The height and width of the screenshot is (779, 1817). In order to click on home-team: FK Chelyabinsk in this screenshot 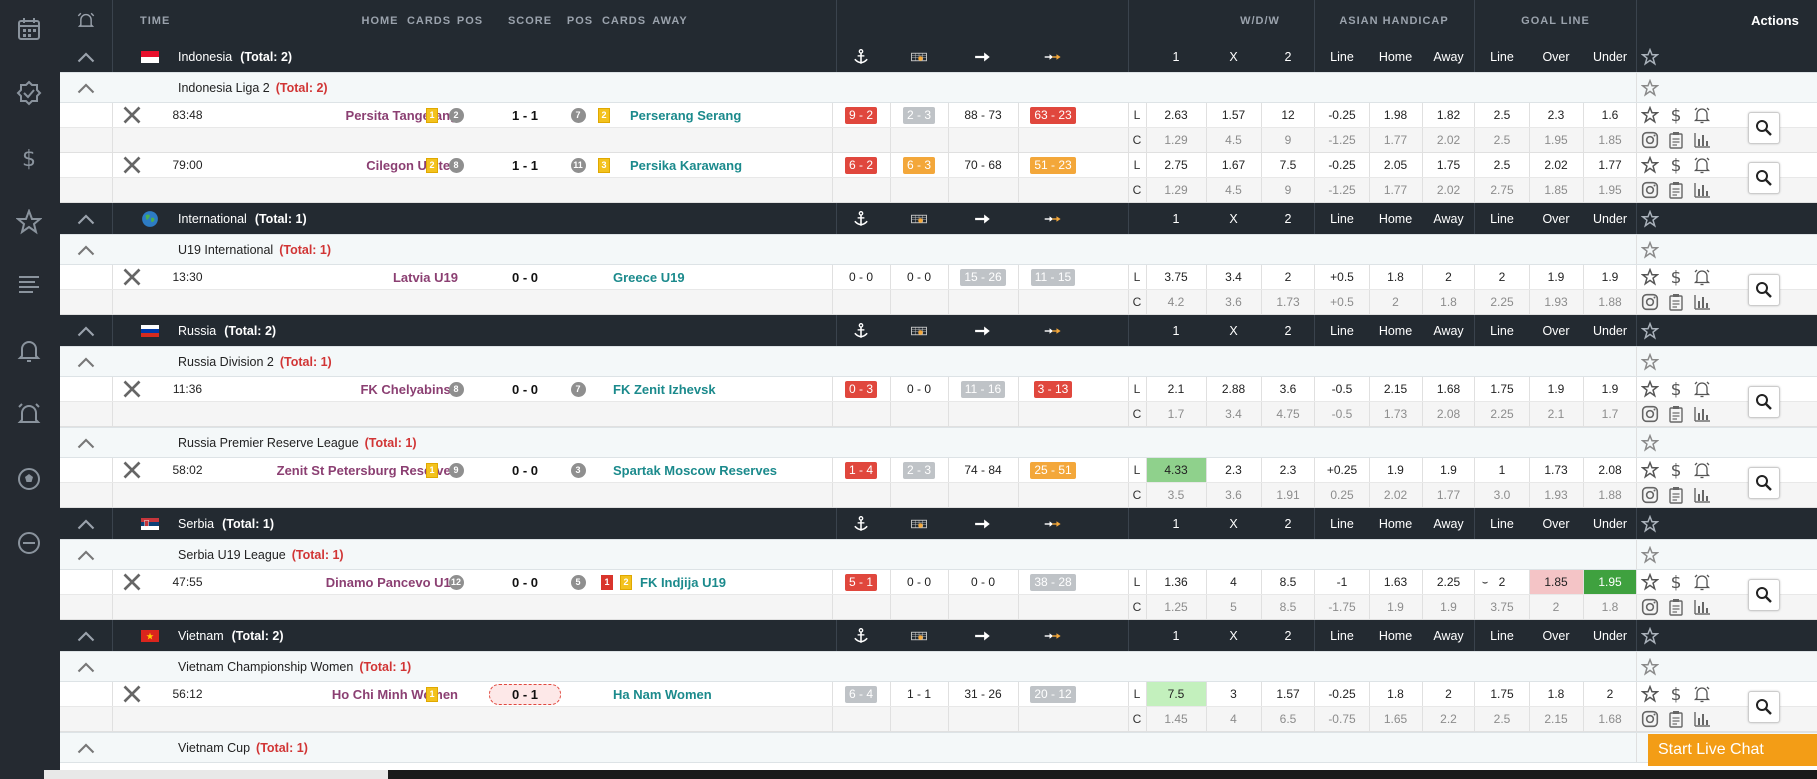, I will do `click(409, 389)`.